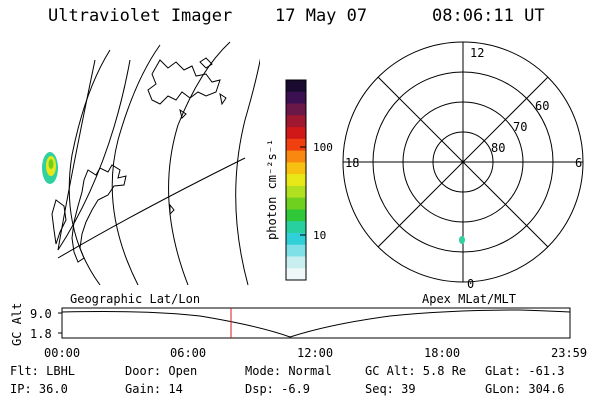  I want to click on alt-axis-label: GC Alt, so click(17, 324).